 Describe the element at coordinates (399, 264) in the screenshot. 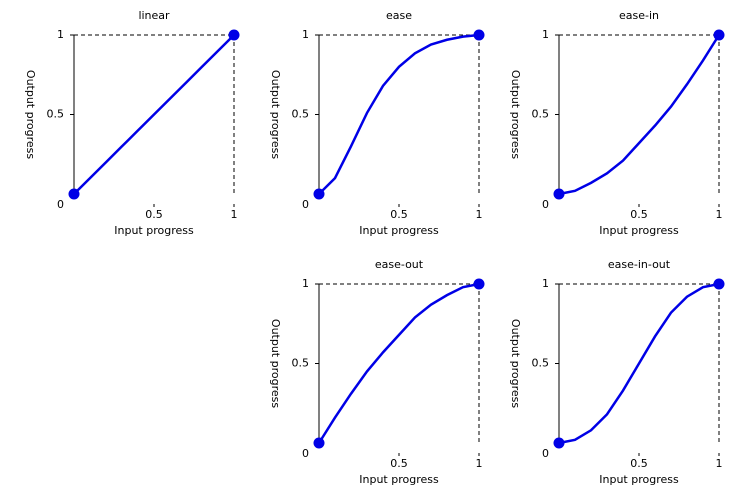

I see `chart-title: ease-out` at that location.